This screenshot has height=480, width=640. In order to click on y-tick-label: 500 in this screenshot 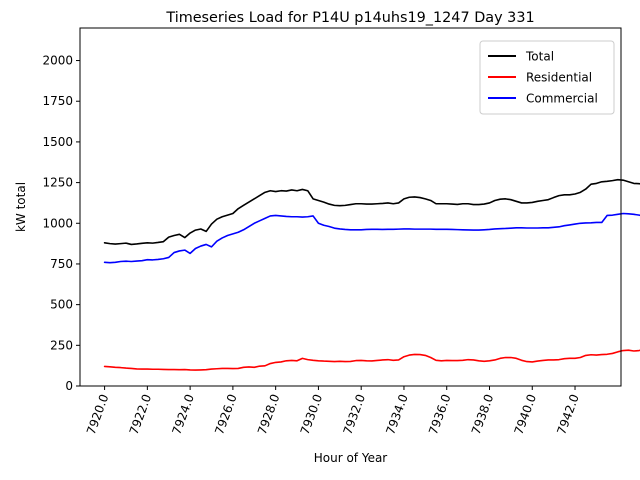, I will do `click(61, 305)`.